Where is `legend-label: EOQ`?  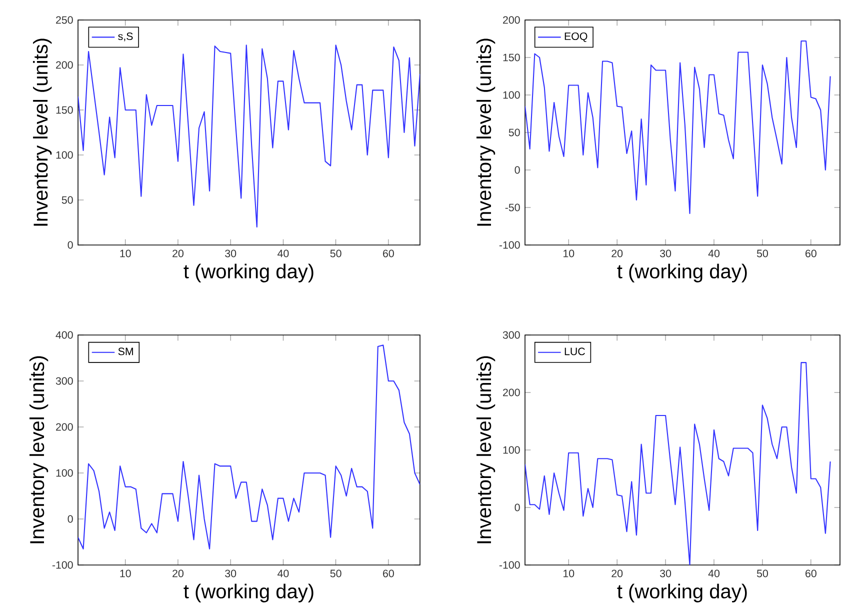 legend-label: EOQ is located at coordinates (576, 37).